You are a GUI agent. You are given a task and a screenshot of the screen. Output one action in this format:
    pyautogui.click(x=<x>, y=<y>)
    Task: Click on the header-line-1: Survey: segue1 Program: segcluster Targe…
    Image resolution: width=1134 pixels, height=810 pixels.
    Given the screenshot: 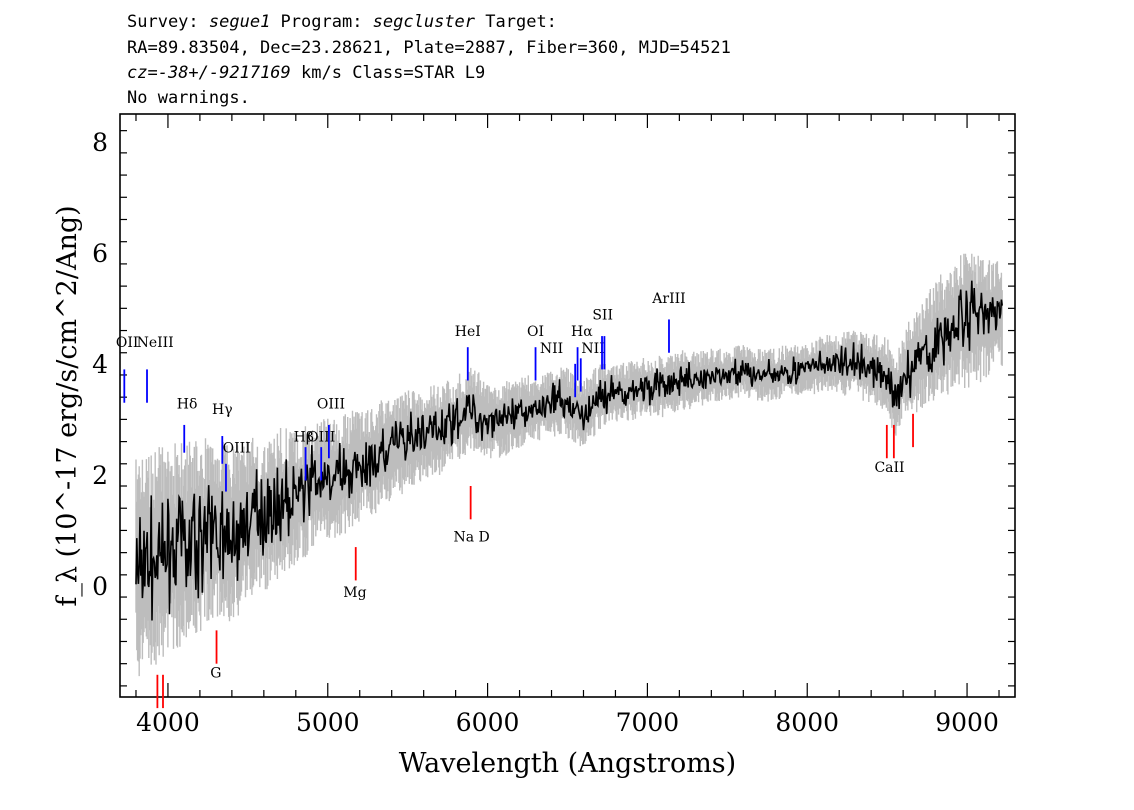 What is the action you would take?
    pyautogui.click(x=342, y=22)
    